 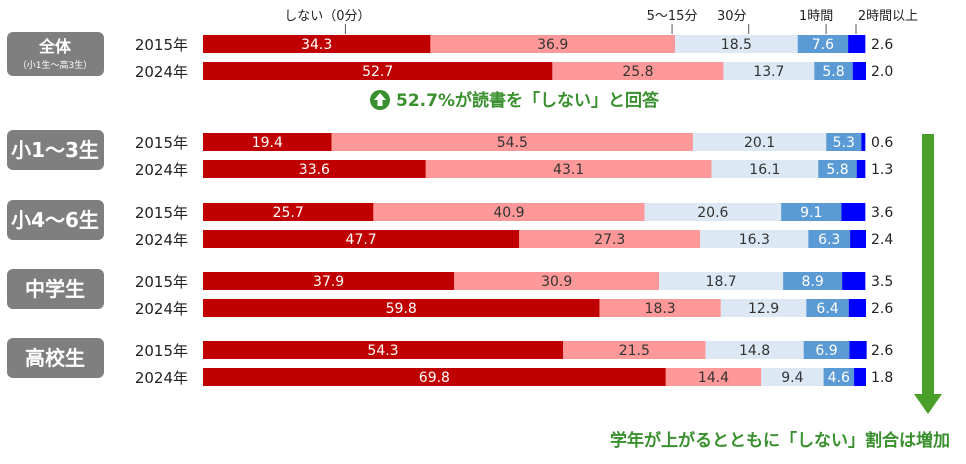 I want to click on group-label: 高校生, so click(x=55, y=358).